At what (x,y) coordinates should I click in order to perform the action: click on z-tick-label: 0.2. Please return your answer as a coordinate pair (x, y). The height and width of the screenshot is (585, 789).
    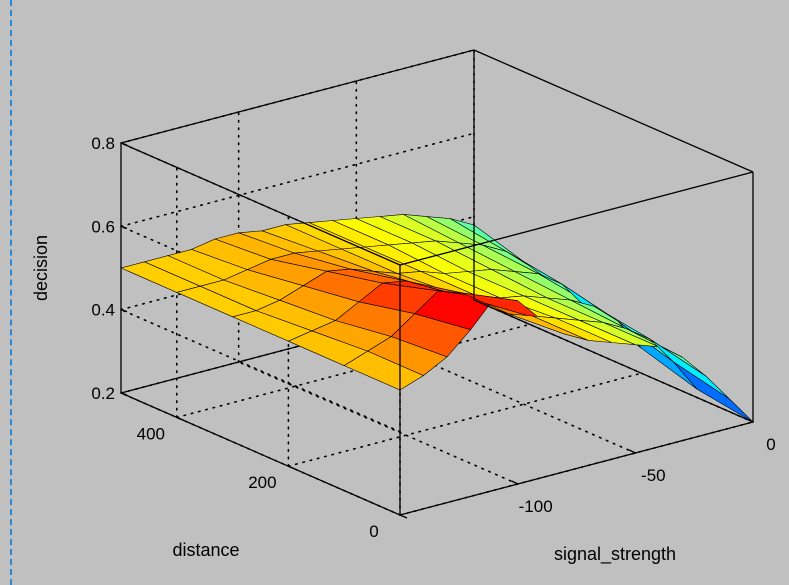
    Looking at the image, I should click on (103, 393).